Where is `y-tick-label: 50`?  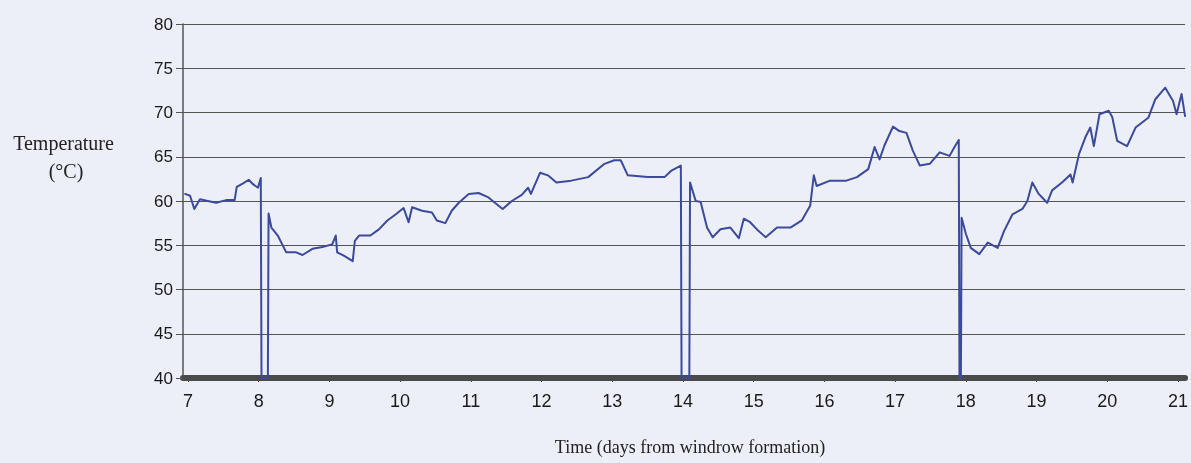
y-tick-label: 50 is located at coordinates (163, 289).